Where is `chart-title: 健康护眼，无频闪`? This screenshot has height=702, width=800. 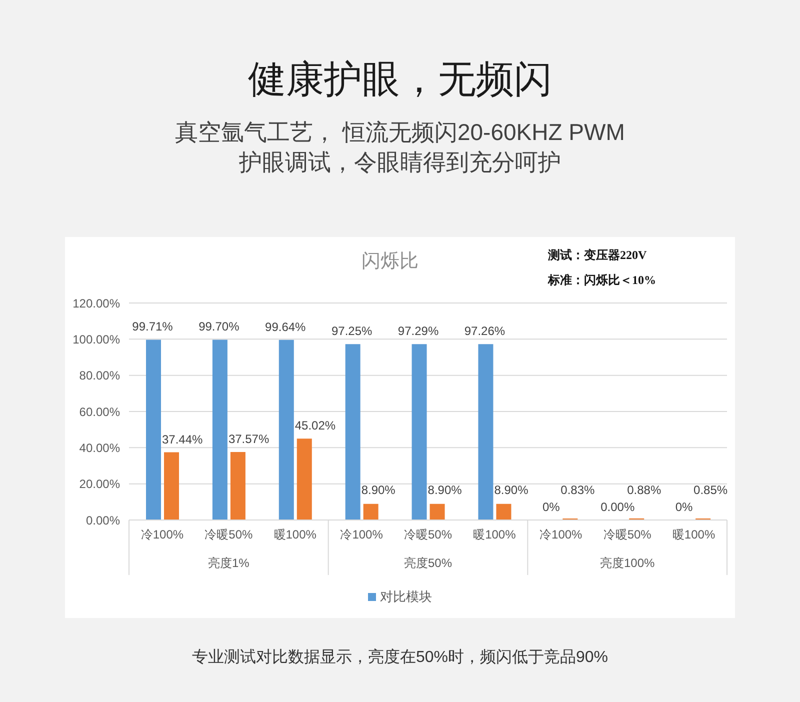
chart-title: 健康护眼，无频闪 is located at coordinates (400, 80).